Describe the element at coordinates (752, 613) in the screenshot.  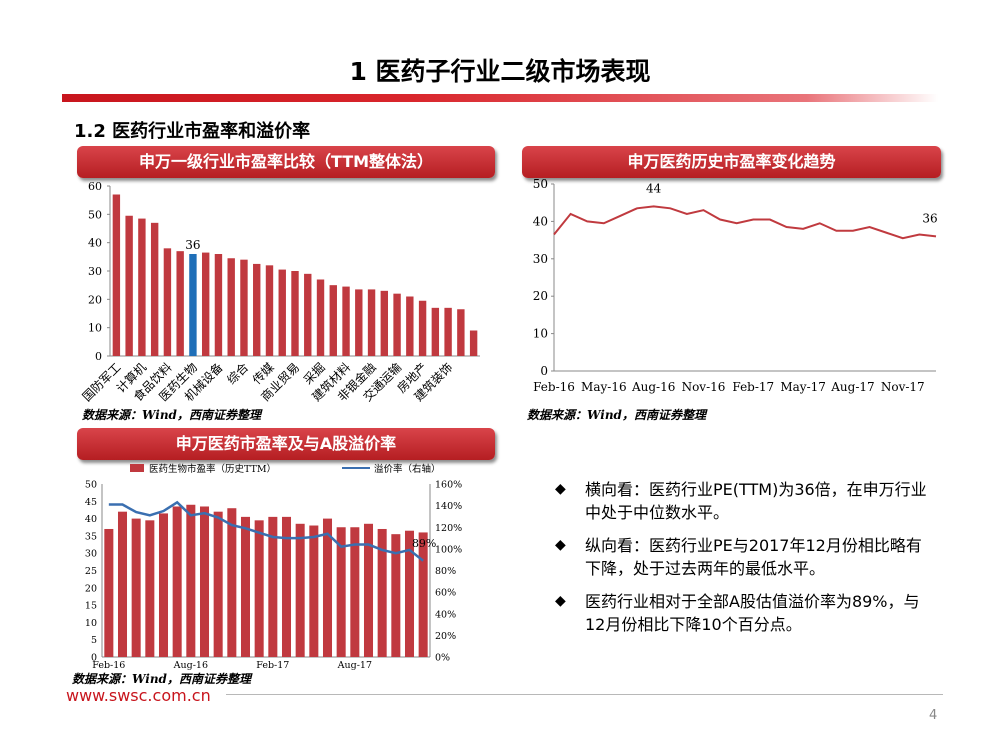
I see `bullet-text: 医药行业相对于全部A股估值溢价率为89%，与12月份相比下降10个百分点。` at that location.